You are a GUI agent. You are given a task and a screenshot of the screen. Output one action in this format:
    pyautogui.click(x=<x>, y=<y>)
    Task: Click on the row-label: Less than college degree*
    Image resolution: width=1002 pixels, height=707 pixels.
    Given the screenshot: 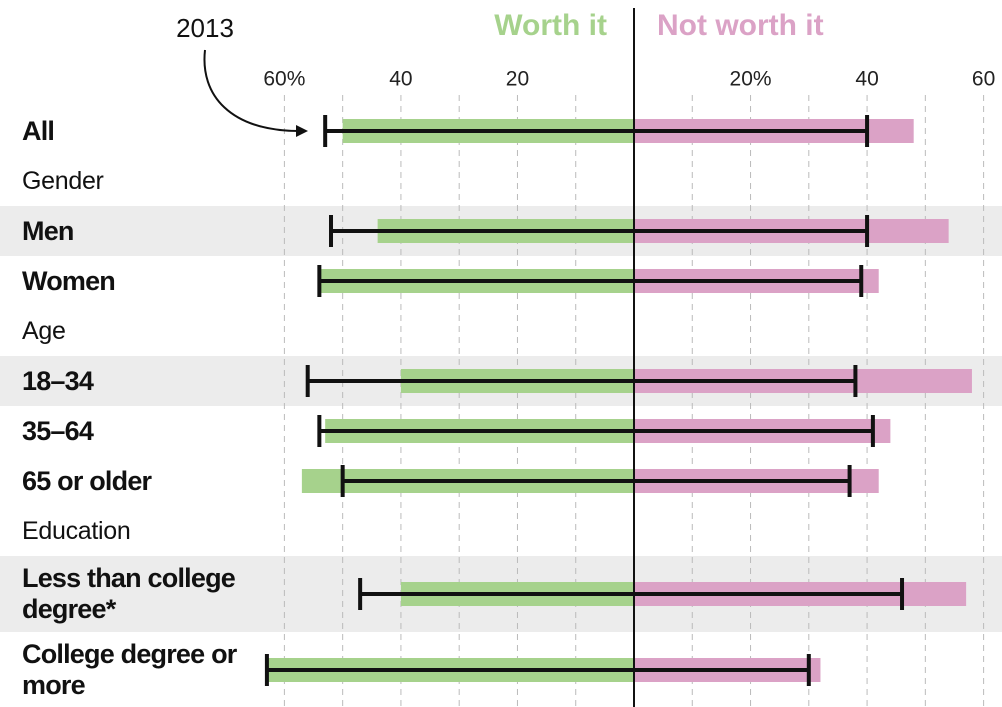 What is the action you would take?
    pyautogui.click(x=129, y=593)
    